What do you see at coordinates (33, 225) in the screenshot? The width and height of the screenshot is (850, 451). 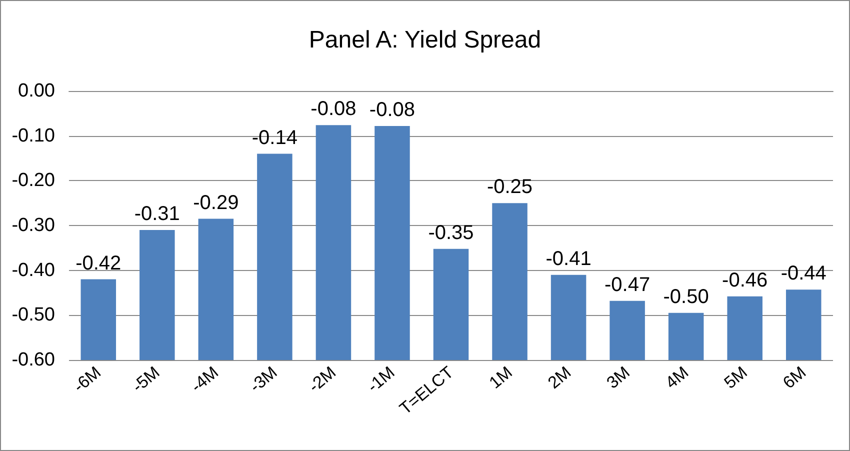 I see `y-tick-label: -0.30` at bounding box center [33, 225].